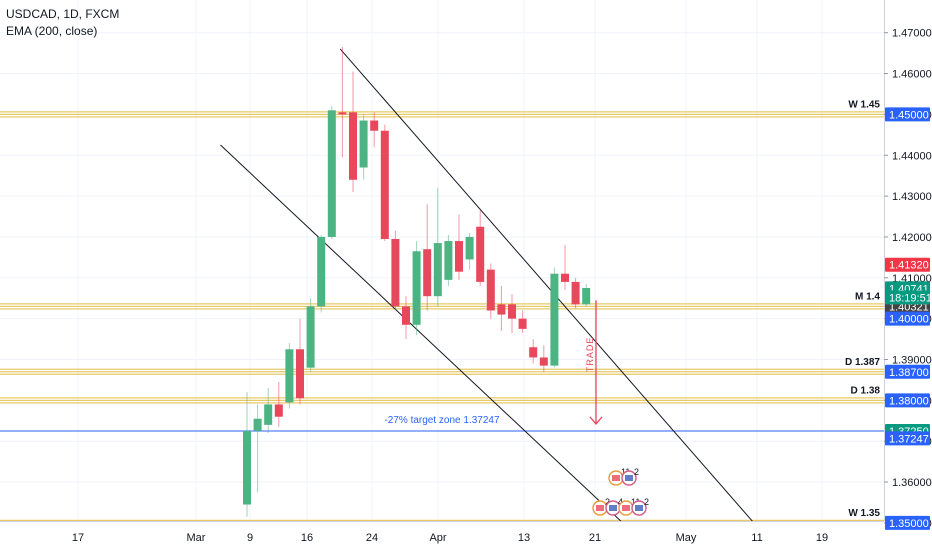 This screenshot has width=932, height=550. What do you see at coordinates (907, 371) in the screenshot?
I see `level-price-tag: 1.38700` at bounding box center [907, 371].